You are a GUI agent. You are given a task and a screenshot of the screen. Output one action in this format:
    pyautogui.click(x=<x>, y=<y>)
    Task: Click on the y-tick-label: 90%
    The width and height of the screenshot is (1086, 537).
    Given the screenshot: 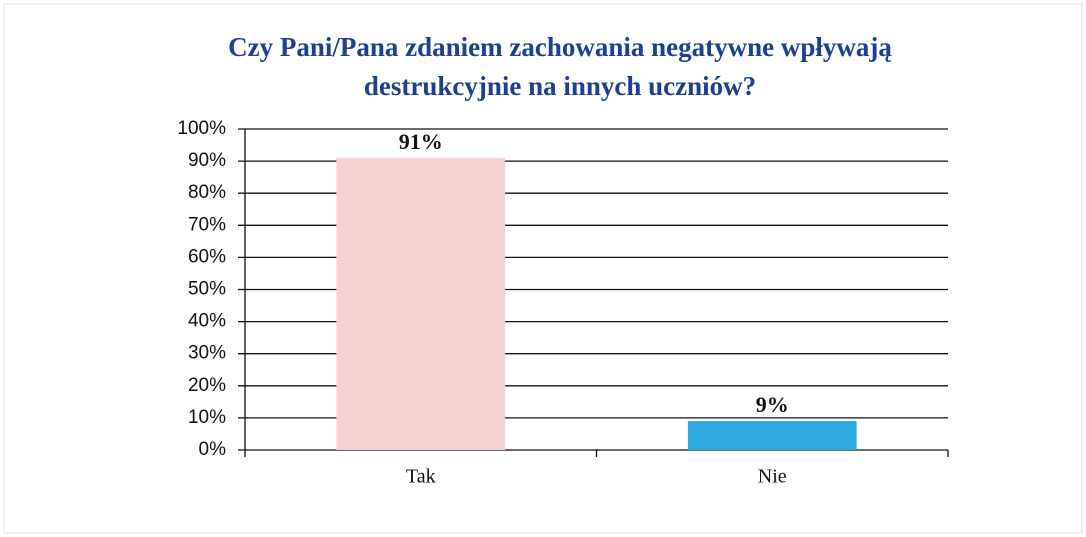 What is the action you would take?
    pyautogui.click(x=207, y=160)
    